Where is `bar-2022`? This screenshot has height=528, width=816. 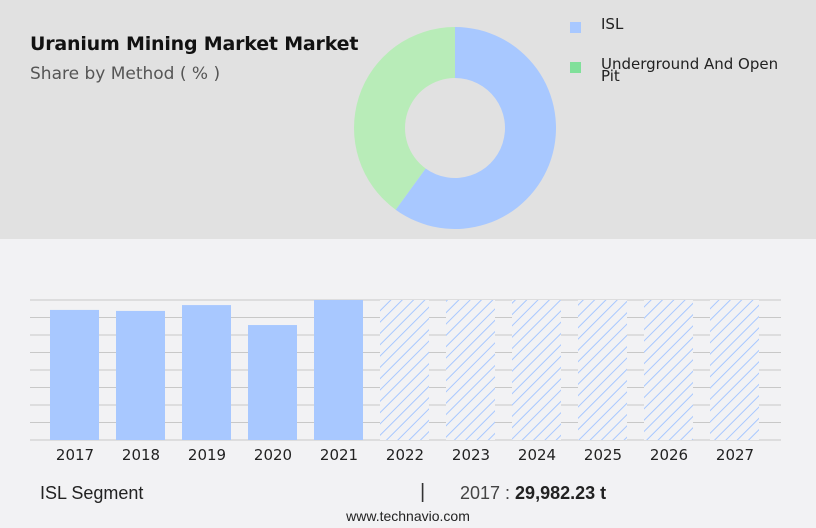 bar-2022 is located at coordinates (404, 370).